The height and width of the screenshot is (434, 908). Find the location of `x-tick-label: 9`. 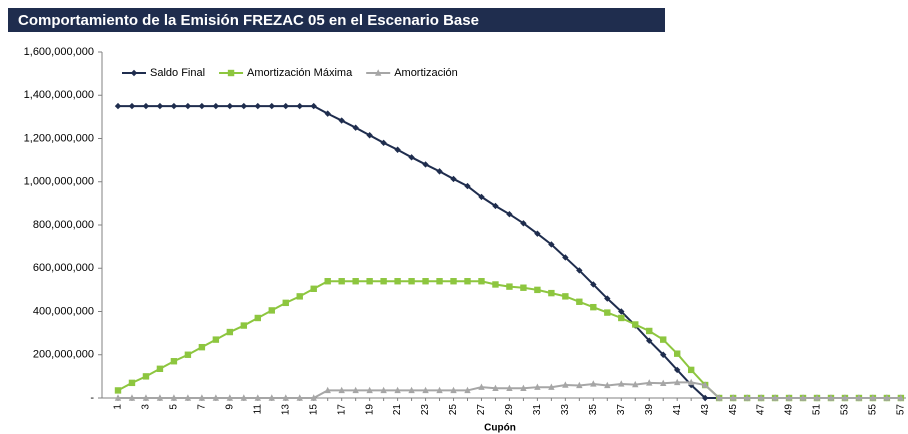

x-tick-label: 9 is located at coordinates (229, 407).